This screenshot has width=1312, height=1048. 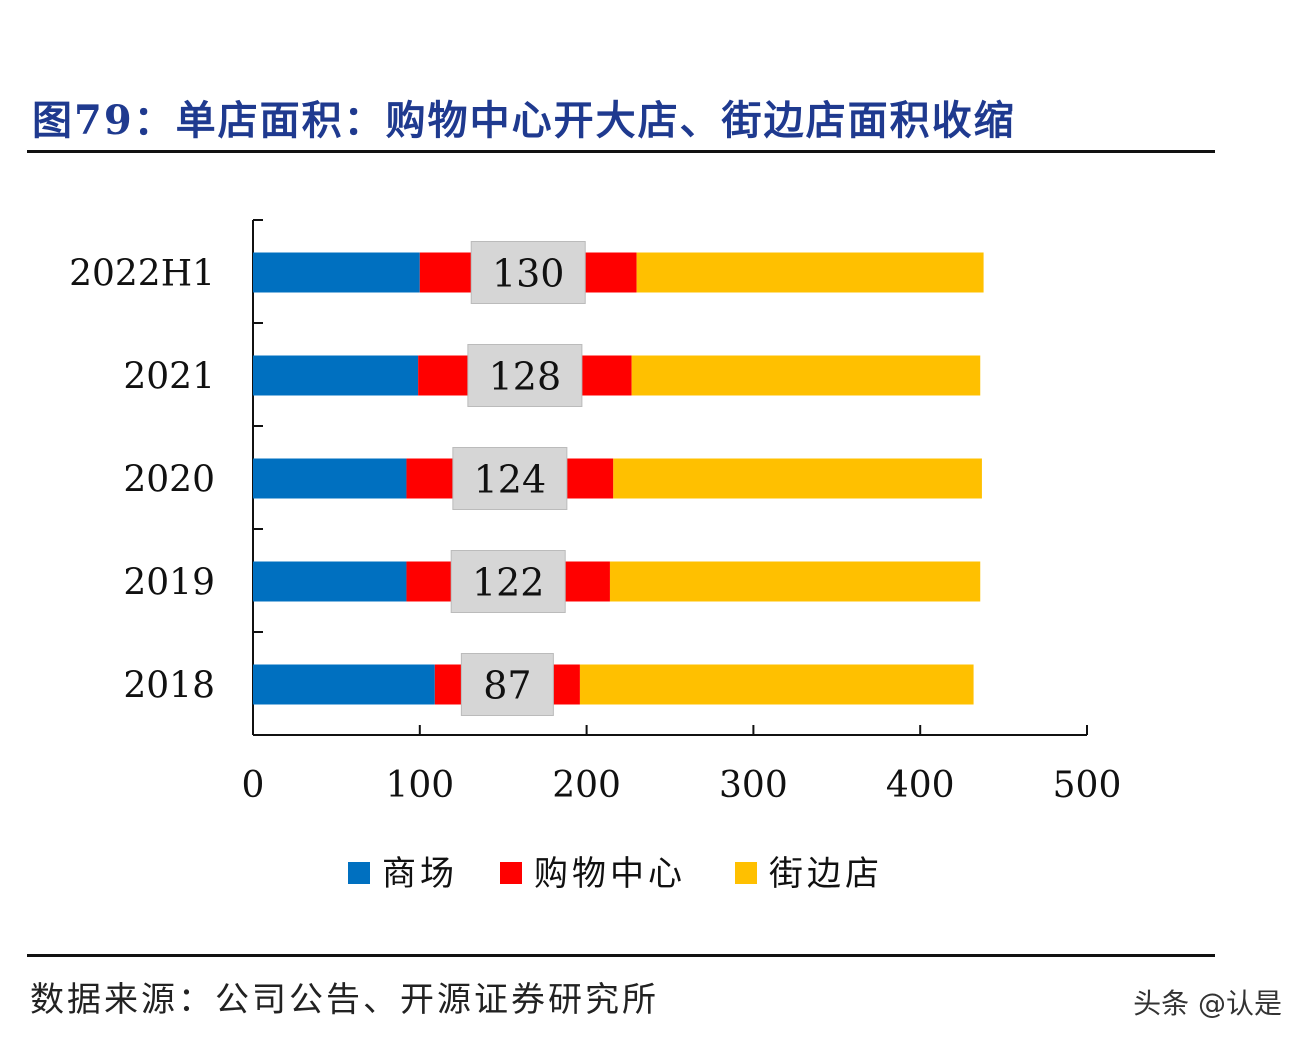 What do you see at coordinates (621, 955) in the screenshot?
I see `source-rule` at bounding box center [621, 955].